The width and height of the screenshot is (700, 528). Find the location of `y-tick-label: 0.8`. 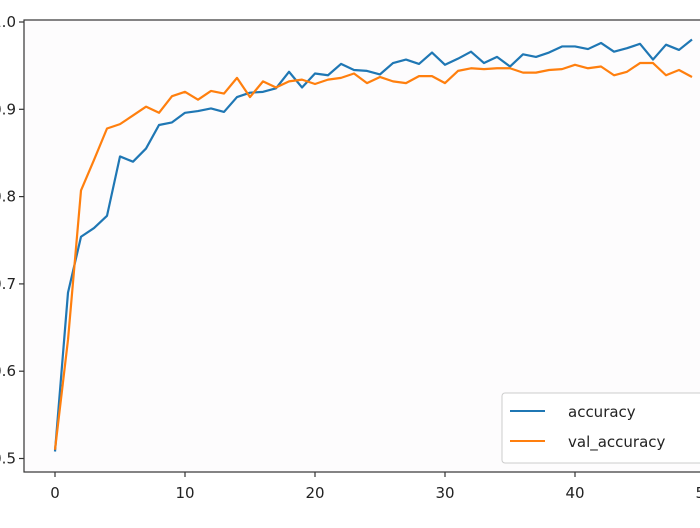

y-tick-label: 0.8 is located at coordinates (8, 197).